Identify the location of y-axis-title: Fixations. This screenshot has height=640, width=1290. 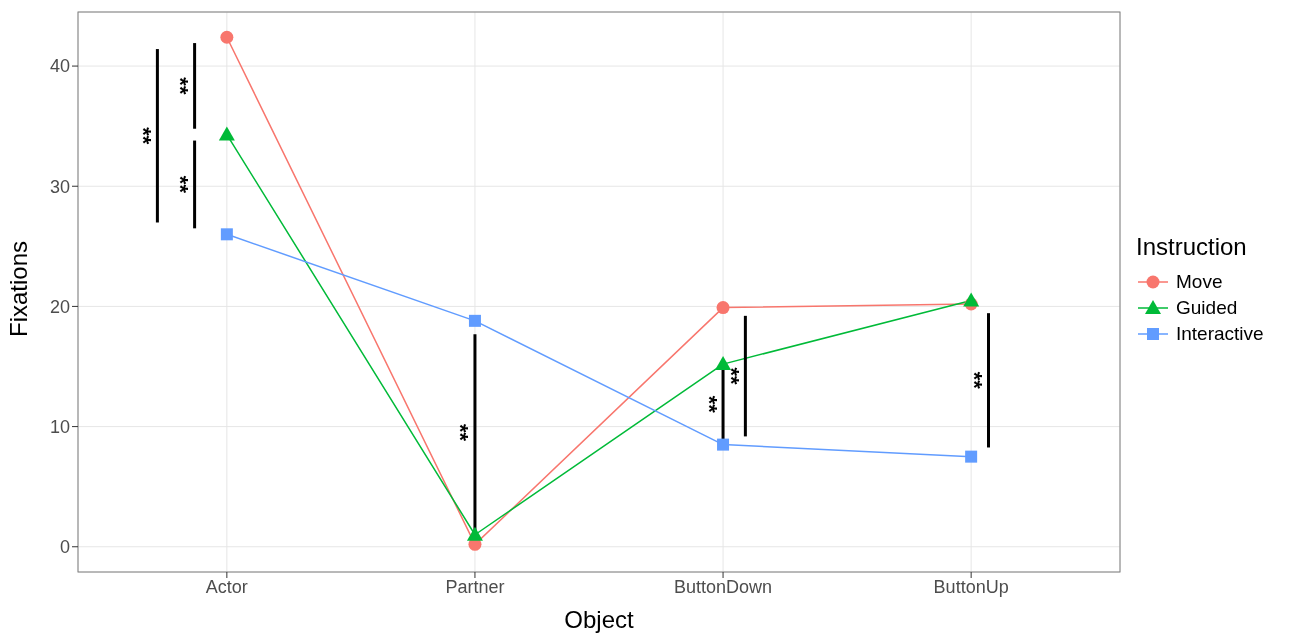
(18, 288).